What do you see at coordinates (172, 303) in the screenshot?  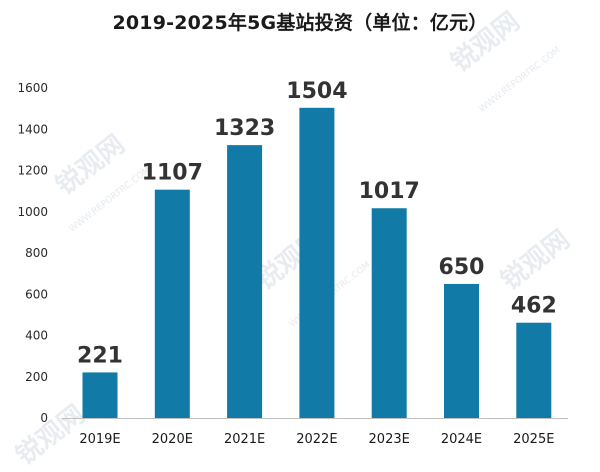 I see `bar-2020E` at bounding box center [172, 303].